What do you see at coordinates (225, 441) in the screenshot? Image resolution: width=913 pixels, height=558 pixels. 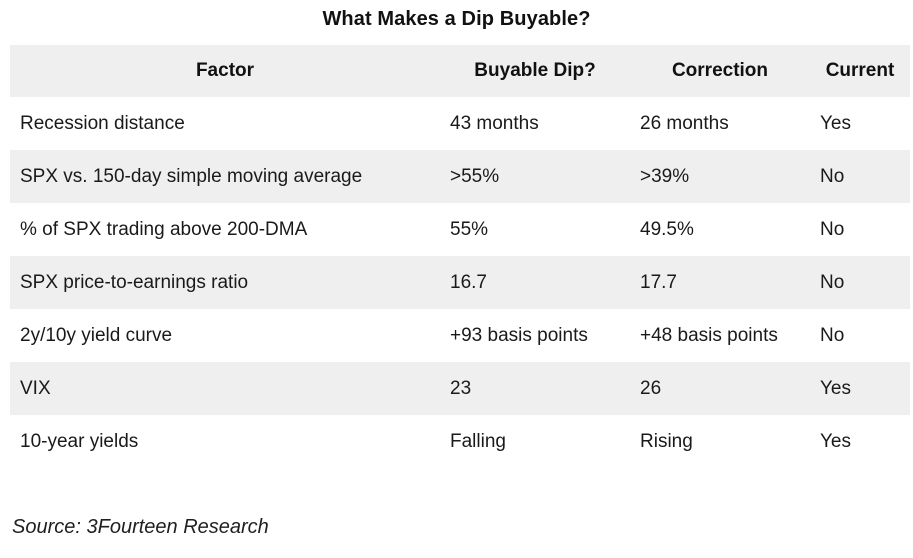 I see `factor-cell: 10-year yields` at bounding box center [225, 441].